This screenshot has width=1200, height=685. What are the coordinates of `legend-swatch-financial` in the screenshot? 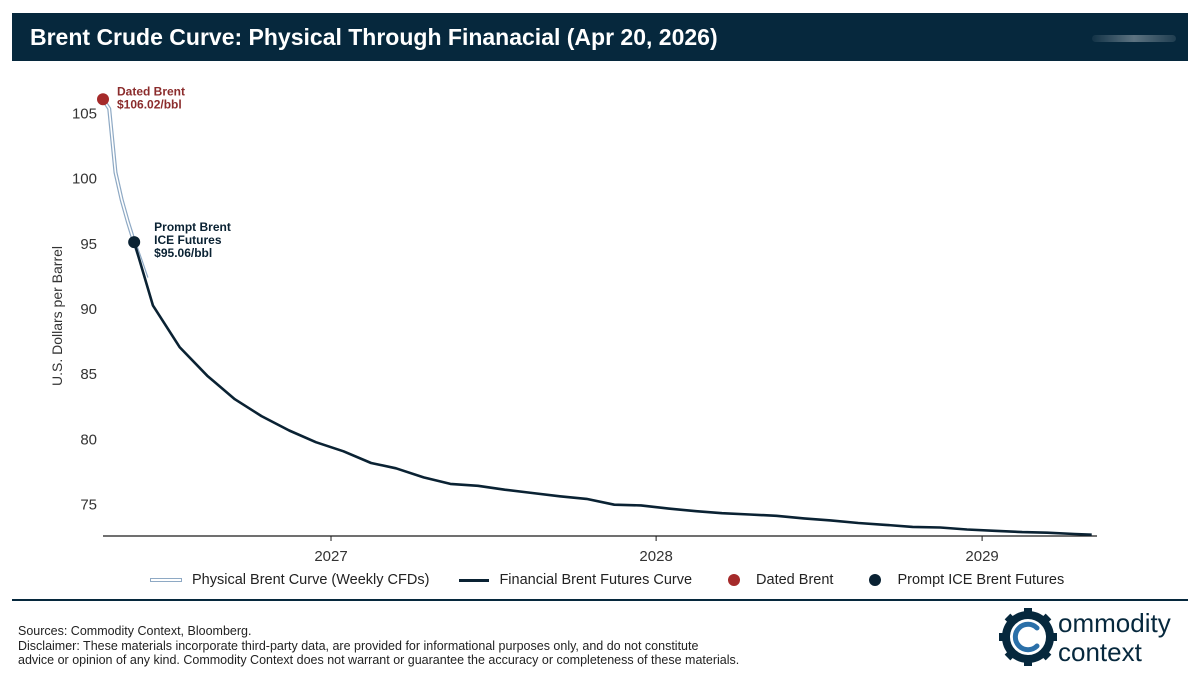 It's located at (474, 580).